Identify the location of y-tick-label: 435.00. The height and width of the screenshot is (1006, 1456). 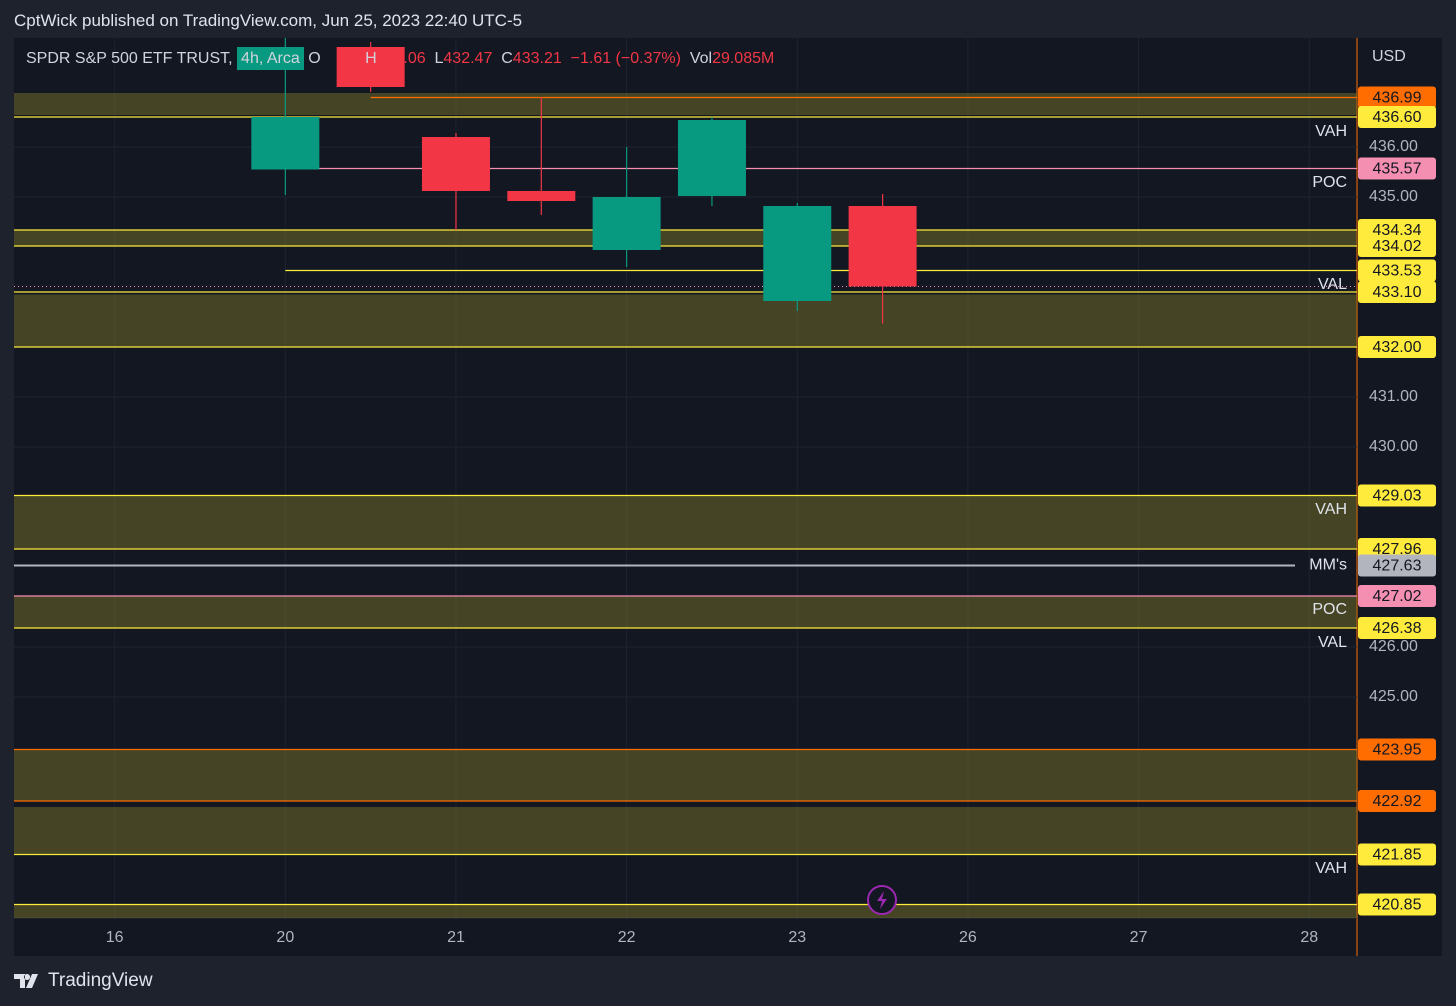
(1393, 196).